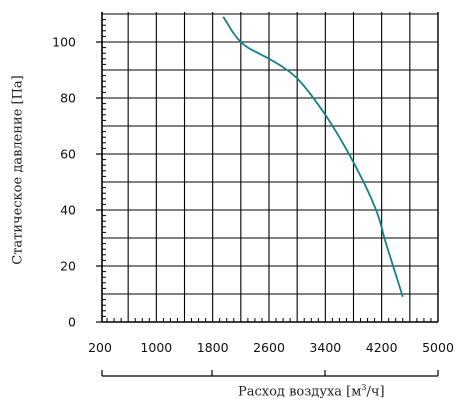 The width and height of the screenshot is (457, 405). I want to click on x-axis-label-superscript: 3, so click(364, 387).